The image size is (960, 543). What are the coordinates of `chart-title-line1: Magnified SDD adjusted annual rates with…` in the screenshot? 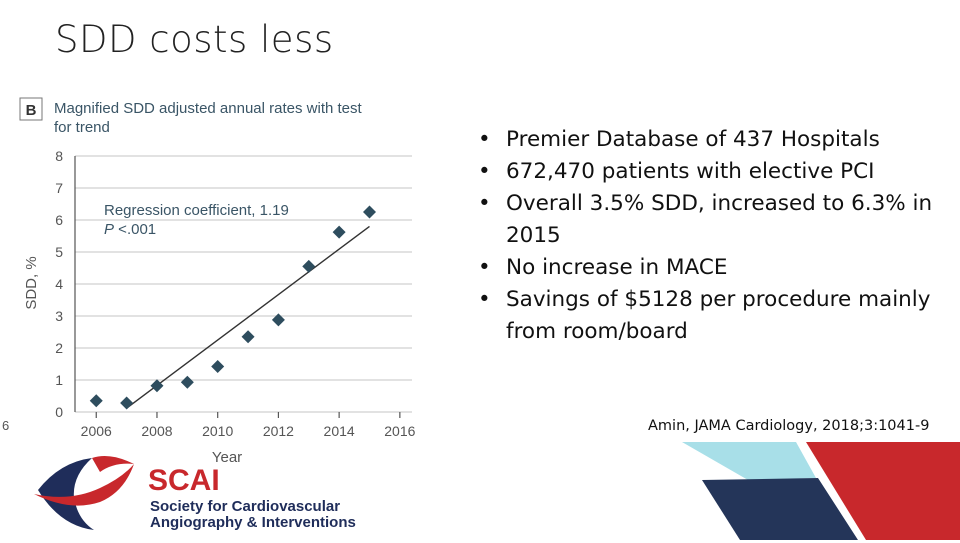 It's located at (208, 108).